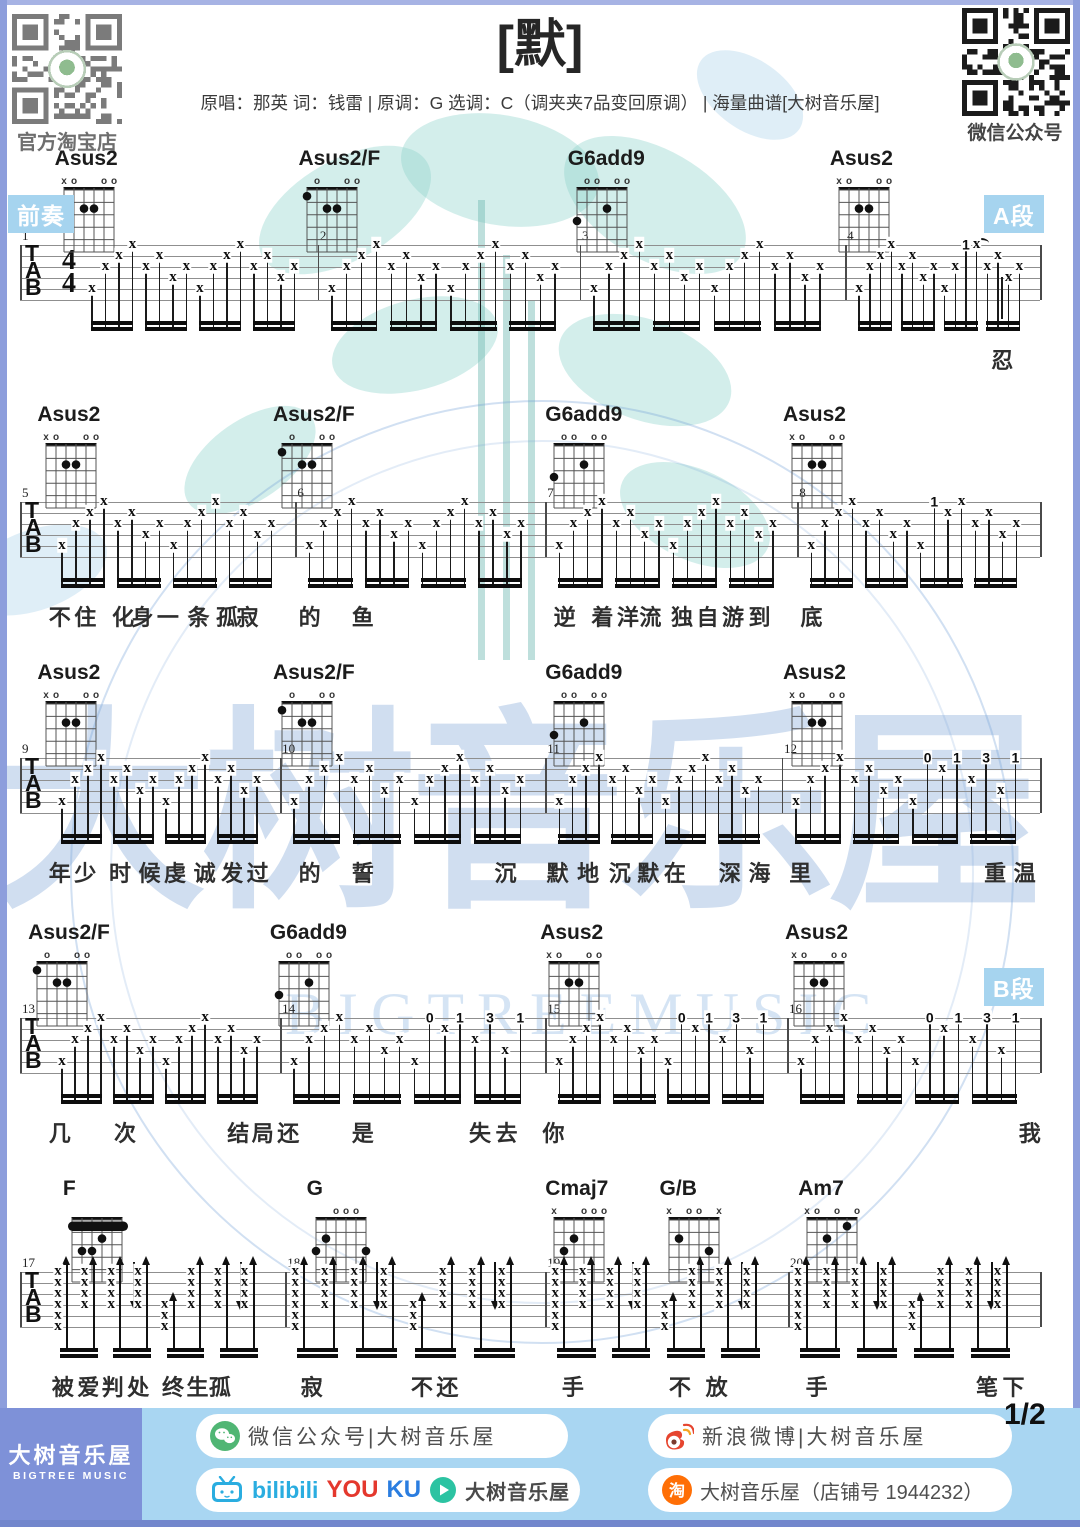  Describe the element at coordinates (792, 437) in the screenshot. I see `svg-text: x` at that location.